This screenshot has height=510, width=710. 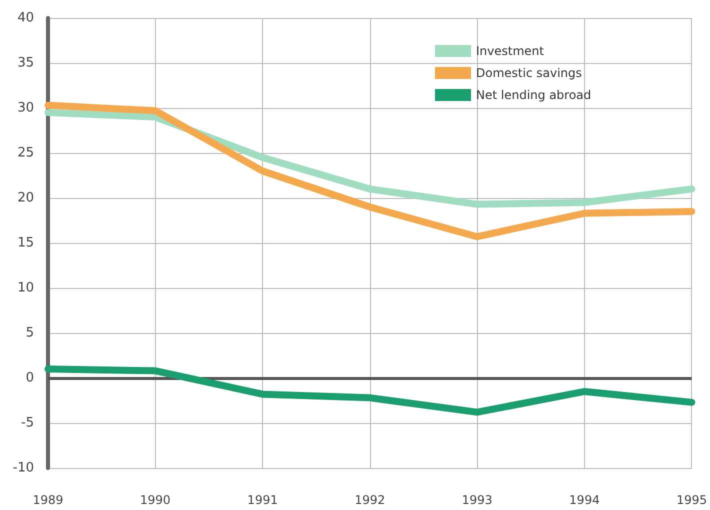 I want to click on x-tick-label: 1991, so click(x=262, y=500).